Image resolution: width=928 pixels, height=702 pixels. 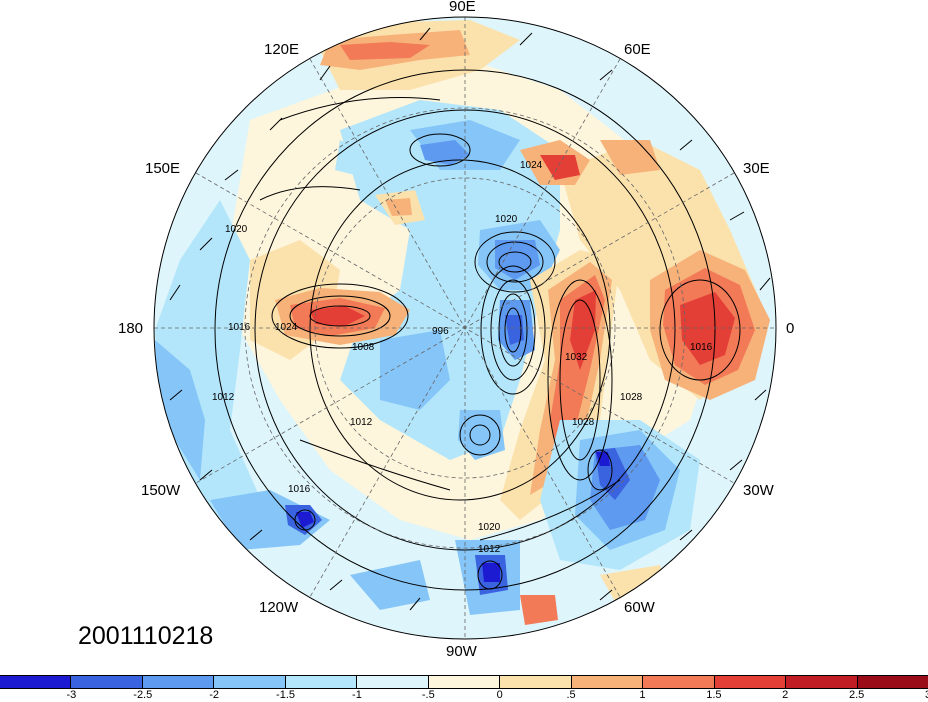 I want to click on lon-label-90w: 90W, so click(x=461, y=651).